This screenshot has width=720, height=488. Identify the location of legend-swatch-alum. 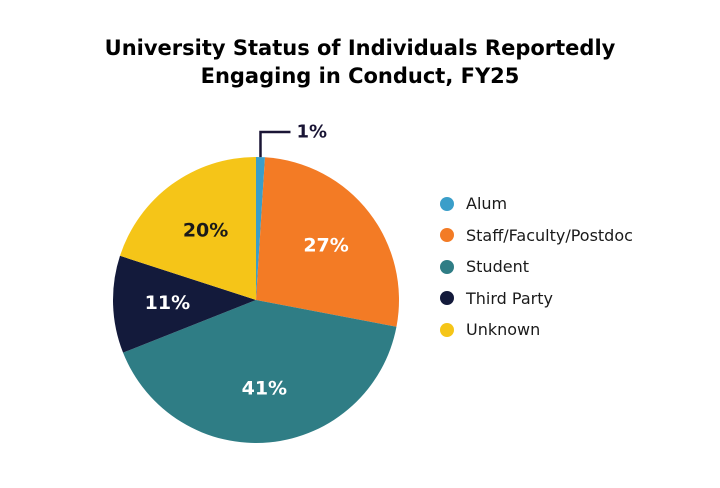
(447, 203).